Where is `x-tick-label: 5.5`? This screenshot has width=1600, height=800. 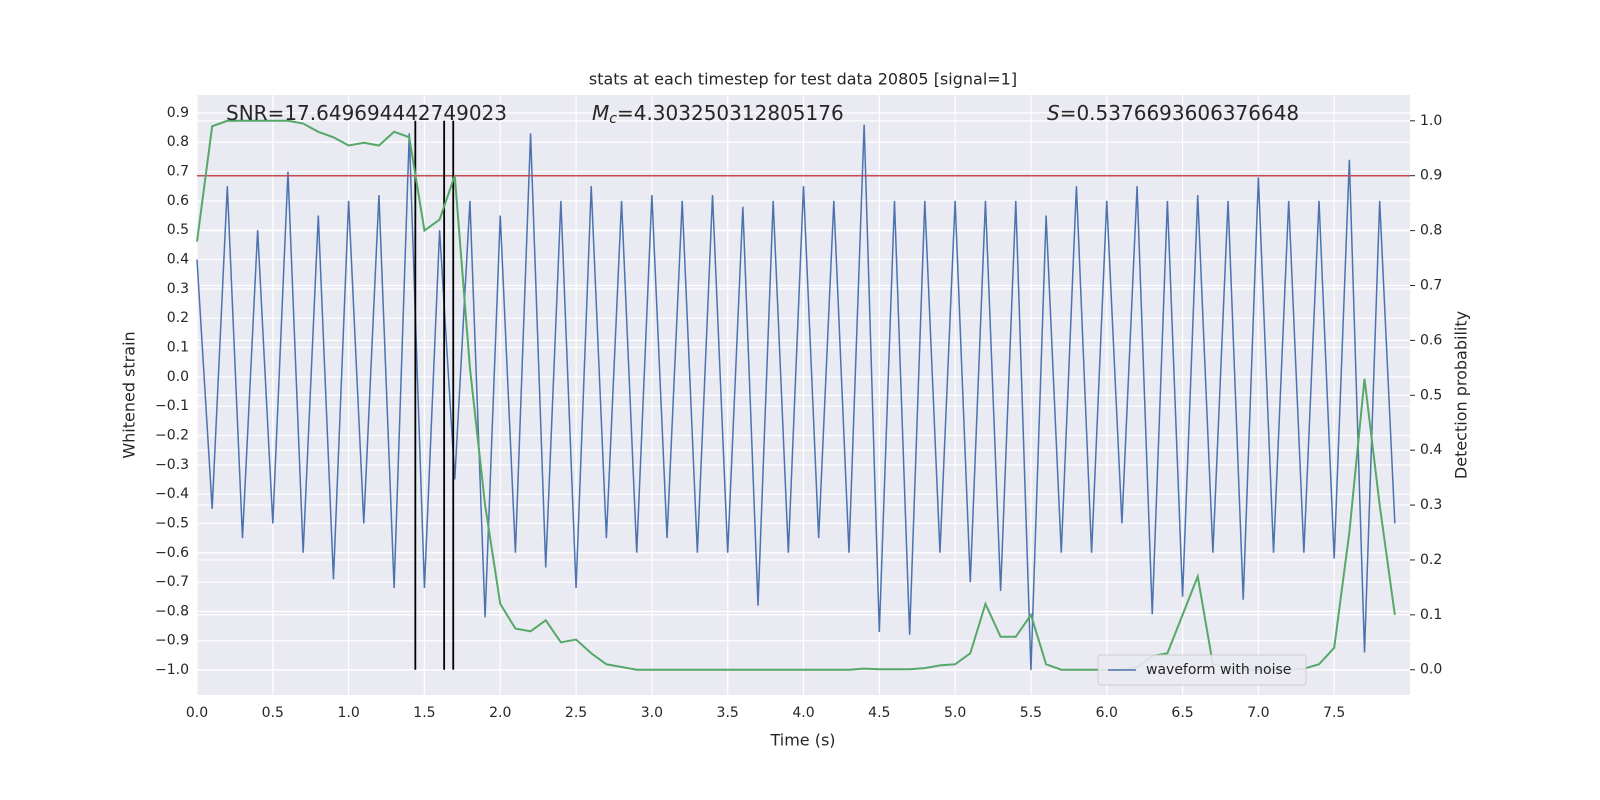 x-tick-label: 5.5 is located at coordinates (1031, 713).